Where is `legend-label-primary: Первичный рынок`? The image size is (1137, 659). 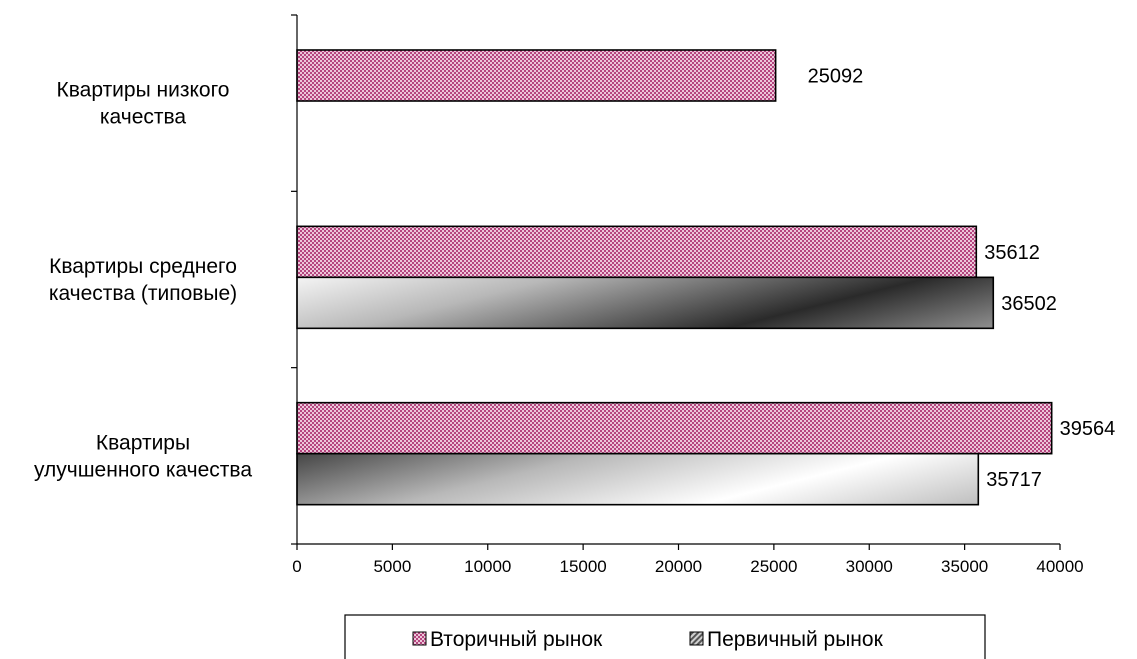
legend-label-primary: Первичный рынок is located at coordinates (795, 639).